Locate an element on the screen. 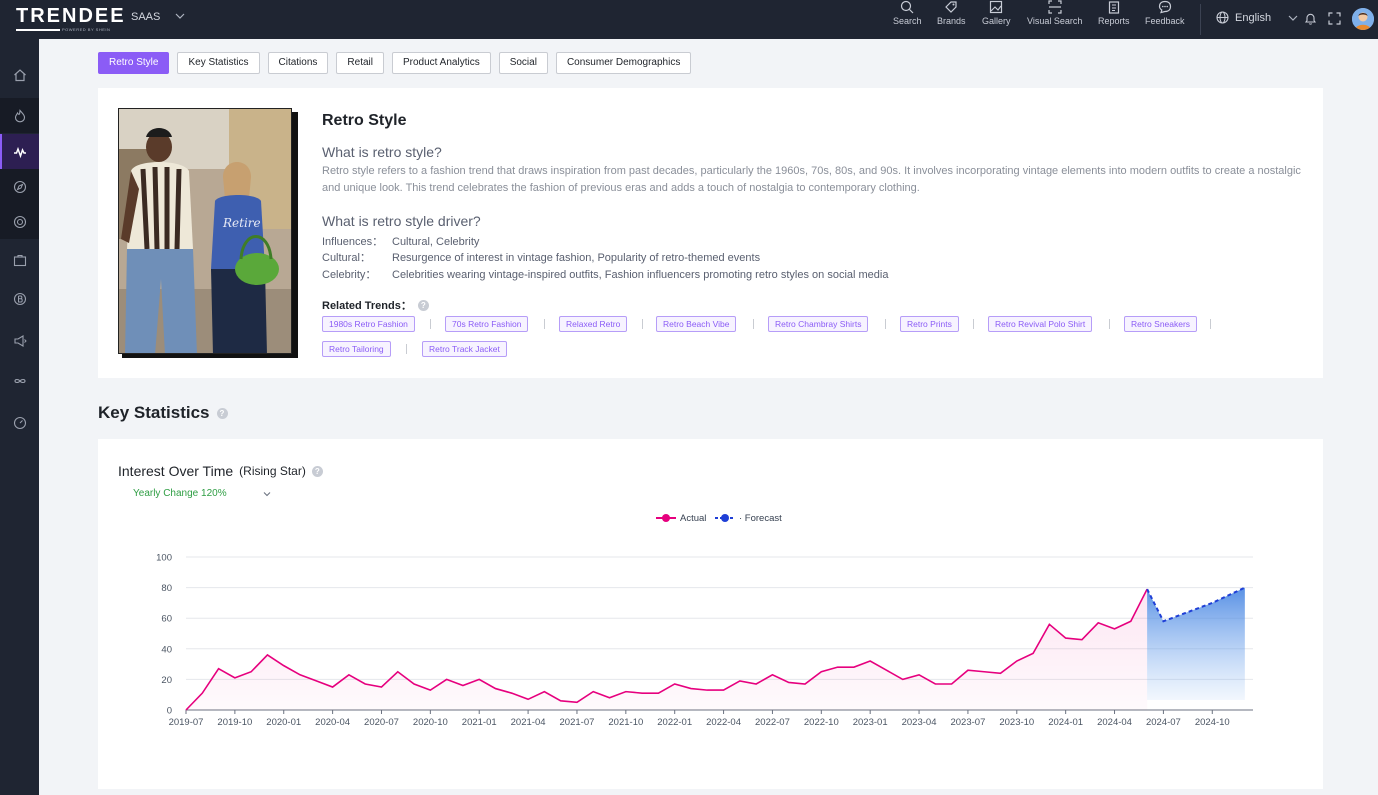 This screenshot has height=795, width=1378. nav-visual-search: Visual Search is located at coordinates (1054, 13).